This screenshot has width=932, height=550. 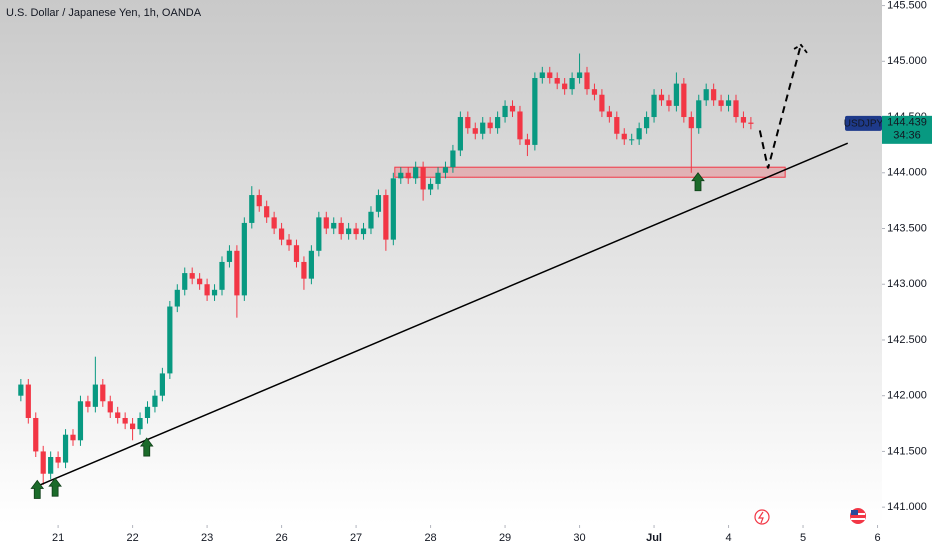 I want to click on x-tick-label: 28, so click(x=430, y=538).